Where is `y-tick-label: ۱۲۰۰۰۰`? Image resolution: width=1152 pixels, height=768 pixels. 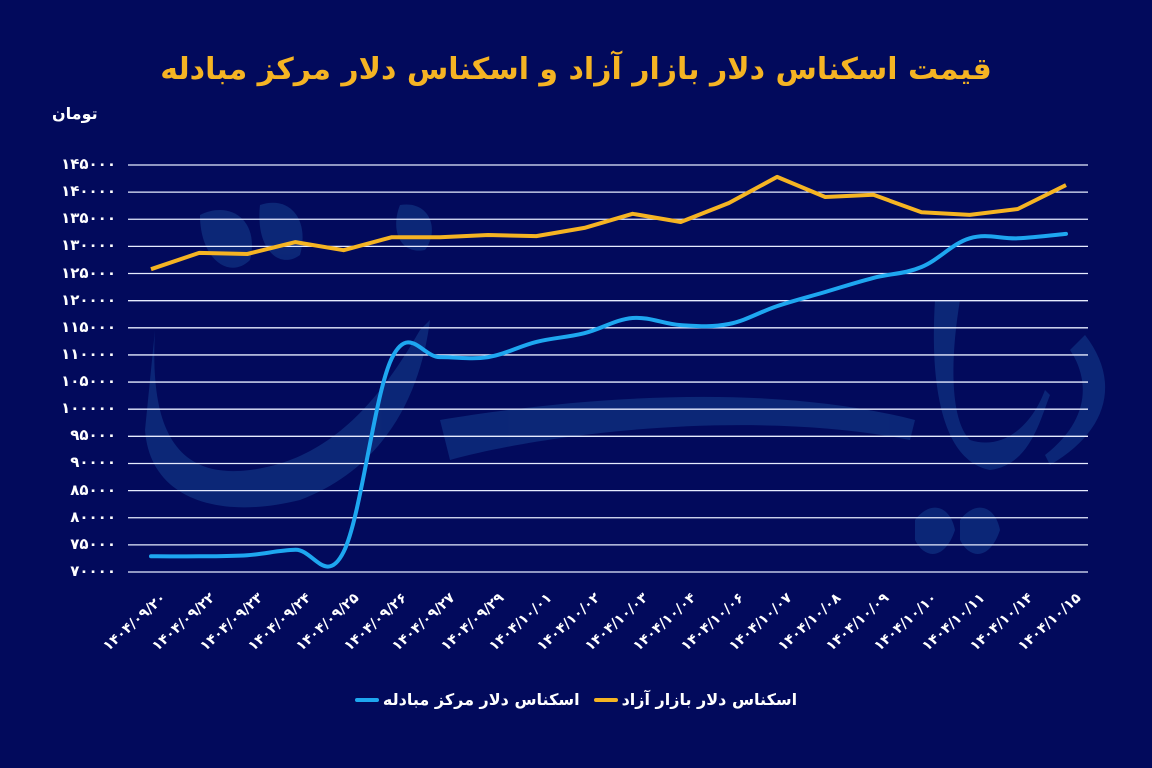 y-tick-label: ۱۲۰۰۰۰ is located at coordinates (88, 299).